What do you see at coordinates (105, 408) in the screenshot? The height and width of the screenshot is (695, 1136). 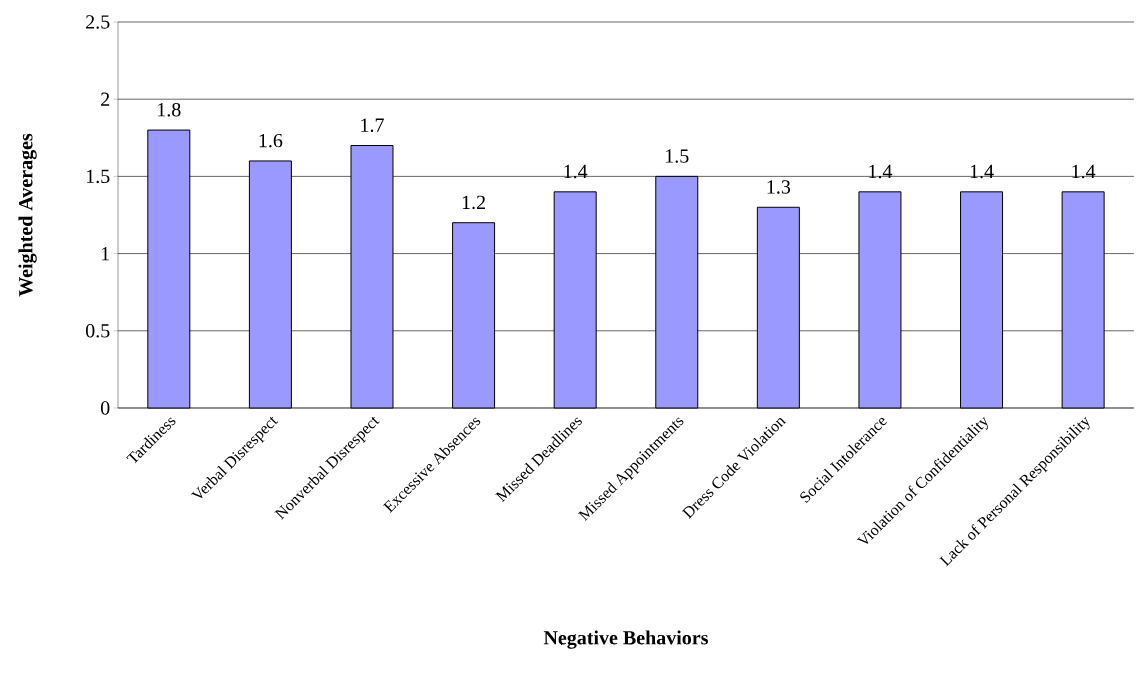 I see `y-tick-label: 0` at bounding box center [105, 408].